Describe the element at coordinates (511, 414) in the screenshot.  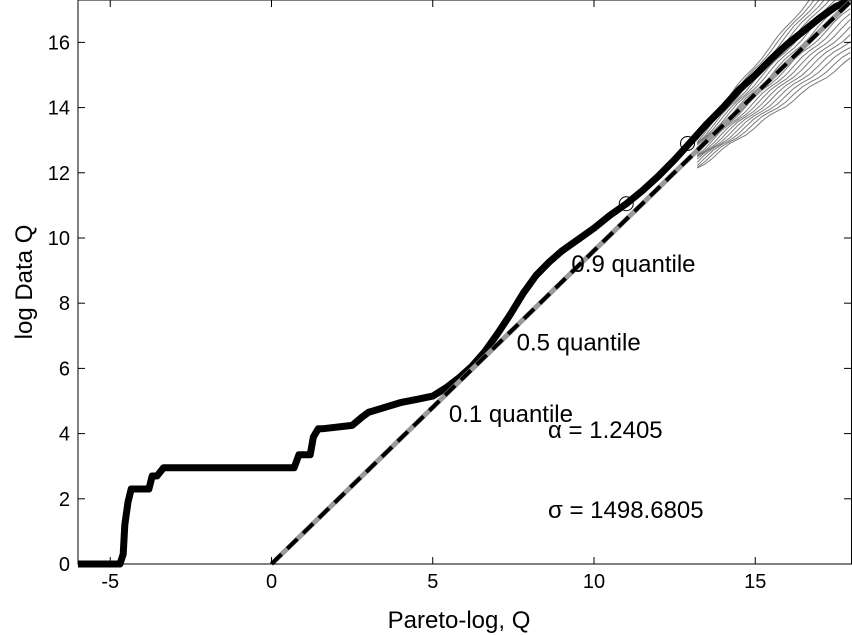
I see `quantile-label: 0.1 quantile` at that location.